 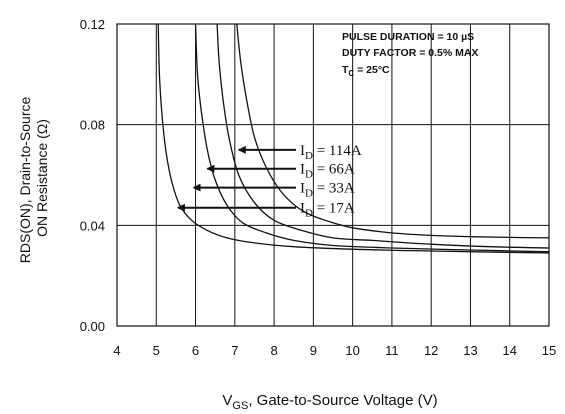 I want to click on y-tick-label: 0.08, so click(x=92, y=125).